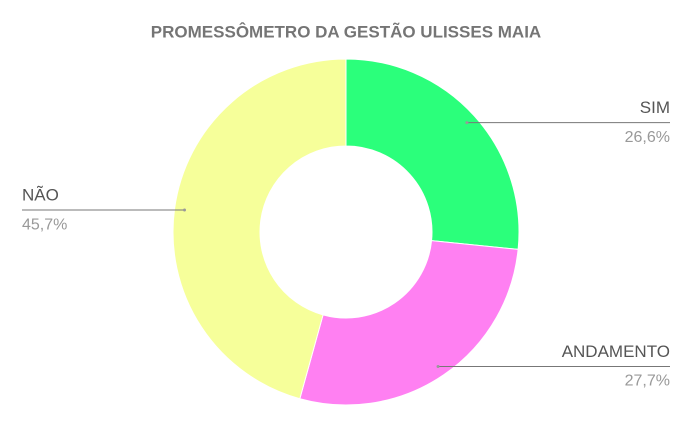 This screenshot has width=692, height=428. What do you see at coordinates (647, 381) in the screenshot?
I see `value-label: 27,7%` at bounding box center [647, 381].